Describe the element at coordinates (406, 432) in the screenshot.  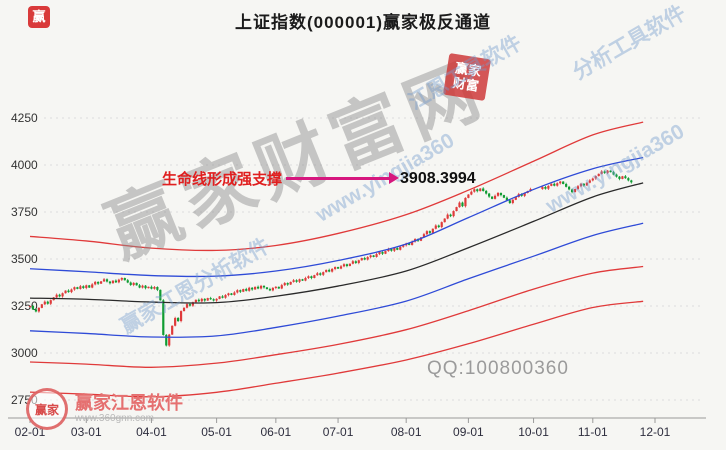
I see `svg-text: 08-01` at that location.